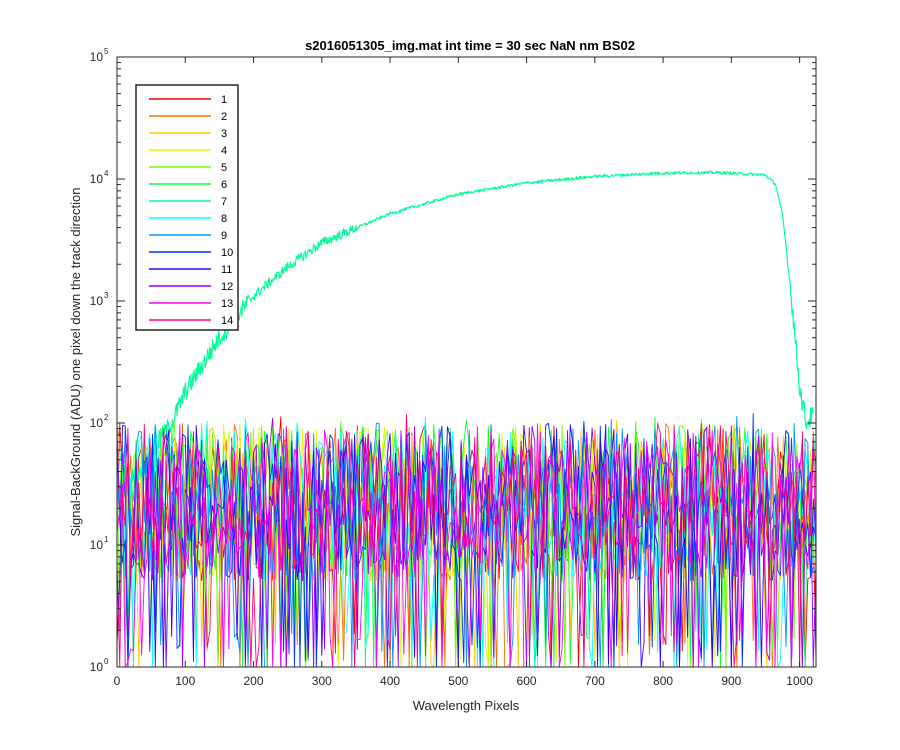 The width and height of the screenshot is (900, 750). Describe the element at coordinates (595, 681) in the screenshot. I see `x-tick-label: 700` at that location.